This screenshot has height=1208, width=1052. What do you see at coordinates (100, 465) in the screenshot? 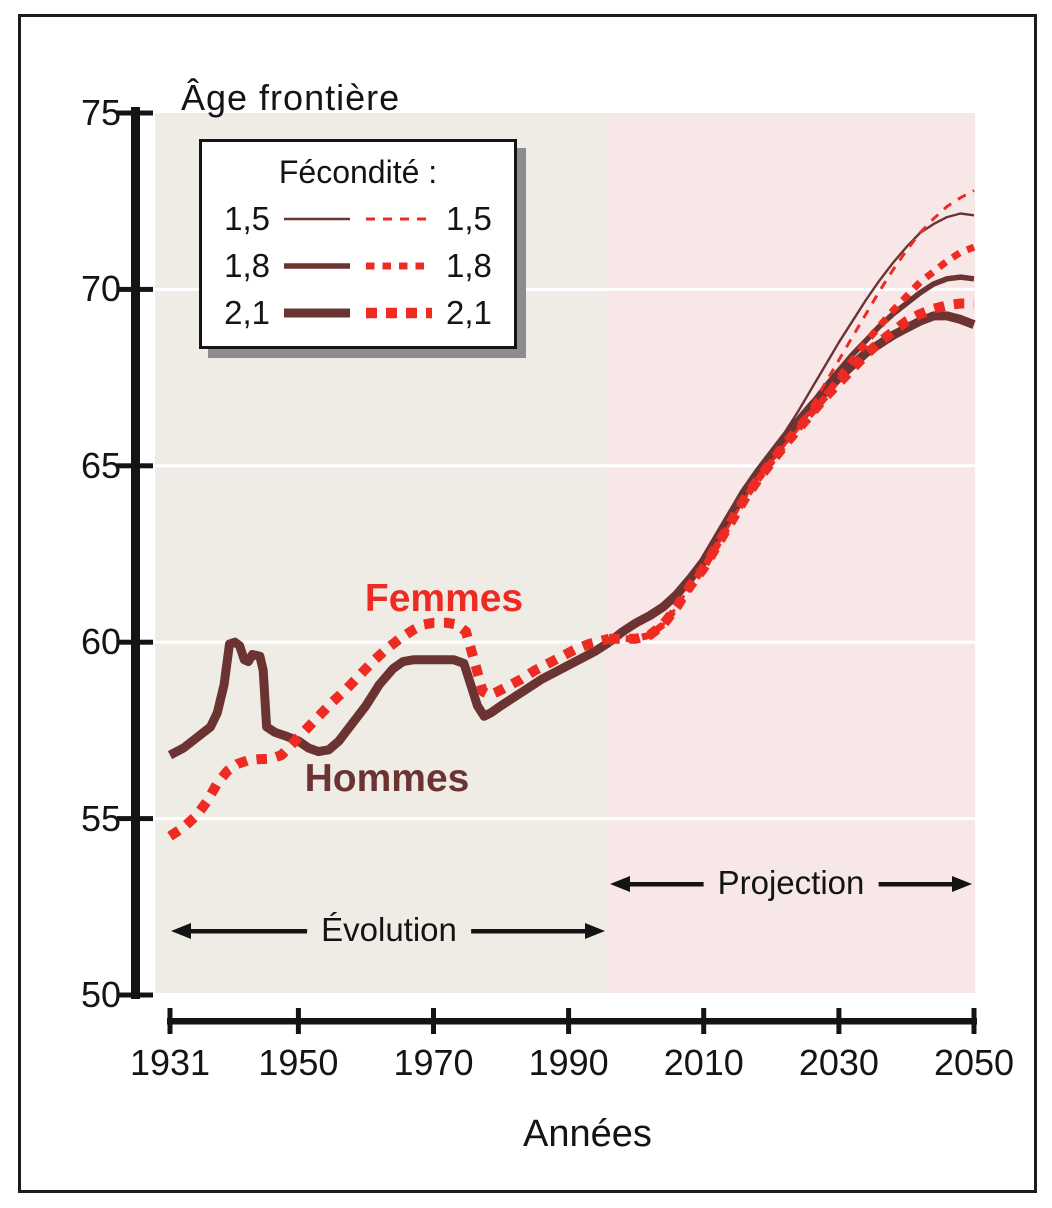
I see `y-tick-label-65: 65` at bounding box center [100, 465].